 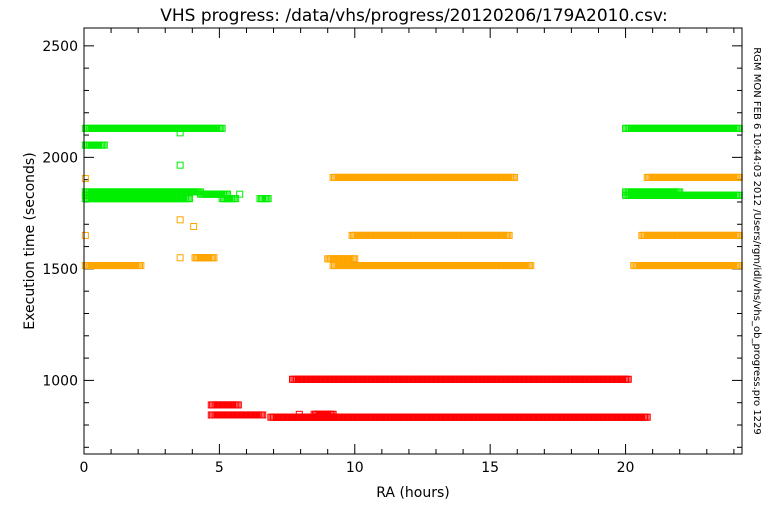 What do you see at coordinates (84, 468) in the screenshot?
I see `x-tick-label: 0` at bounding box center [84, 468].